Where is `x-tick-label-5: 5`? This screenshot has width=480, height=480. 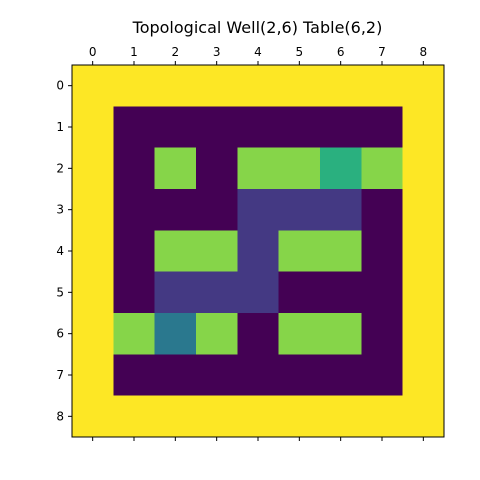 x-tick-label-5: 5 is located at coordinates (300, 52).